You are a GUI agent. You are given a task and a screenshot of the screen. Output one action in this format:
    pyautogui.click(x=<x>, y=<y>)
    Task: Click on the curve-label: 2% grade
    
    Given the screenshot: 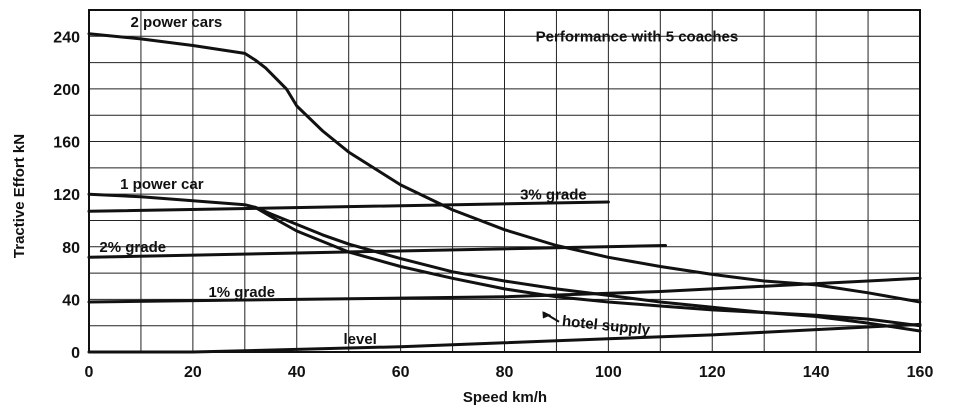 What is the action you would take?
    pyautogui.click(x=132, y=247)
    